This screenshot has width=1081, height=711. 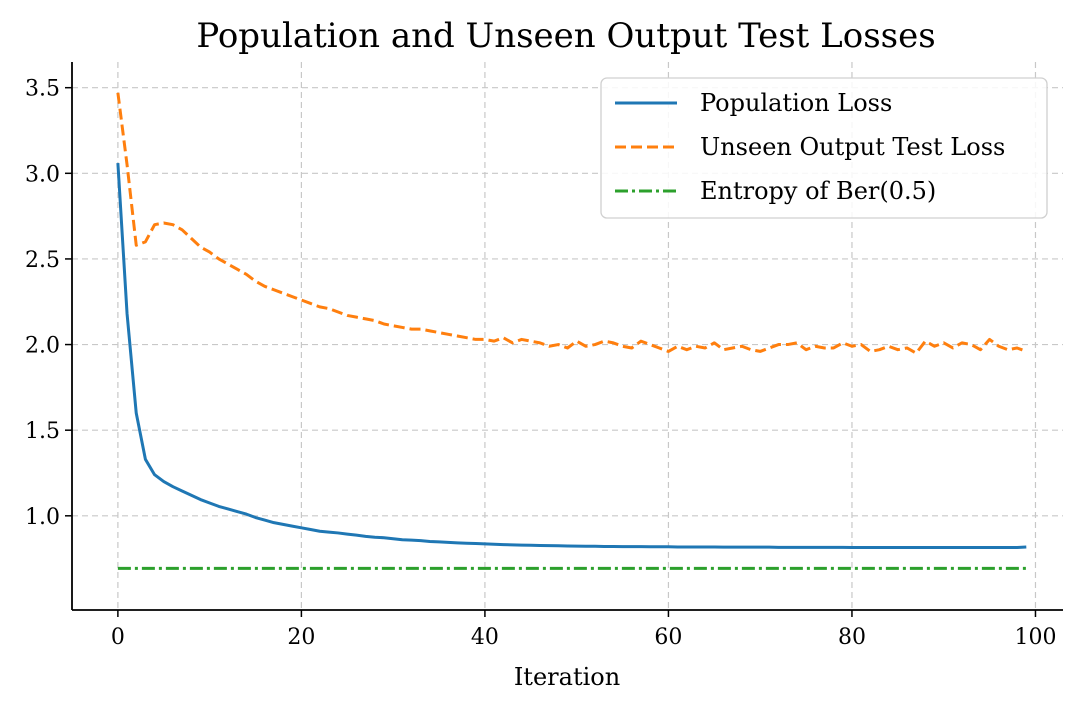 I want to click on legend-box, so click(x=824, y=148).